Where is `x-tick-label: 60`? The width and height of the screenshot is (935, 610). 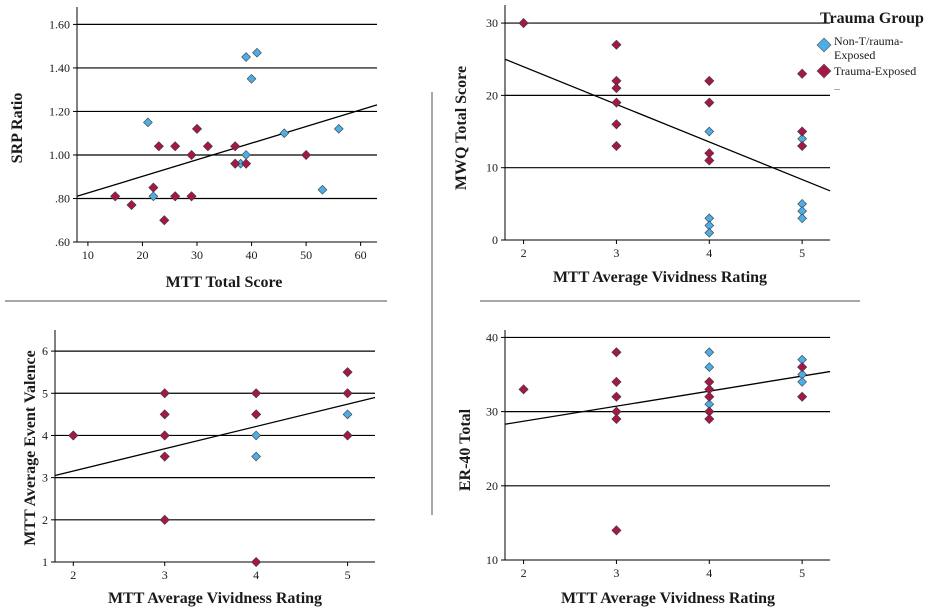 x-tick-label: 60 is located at coordinates (361, 255).